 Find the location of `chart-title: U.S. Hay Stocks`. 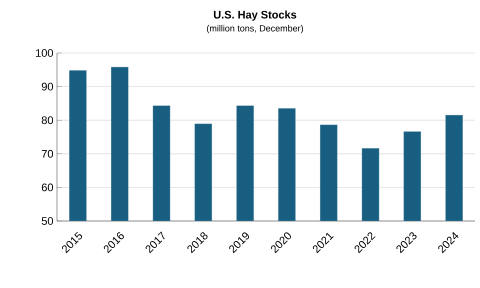

chart-title: U.S. Hay Stocks is located at coordinates (255, 15).